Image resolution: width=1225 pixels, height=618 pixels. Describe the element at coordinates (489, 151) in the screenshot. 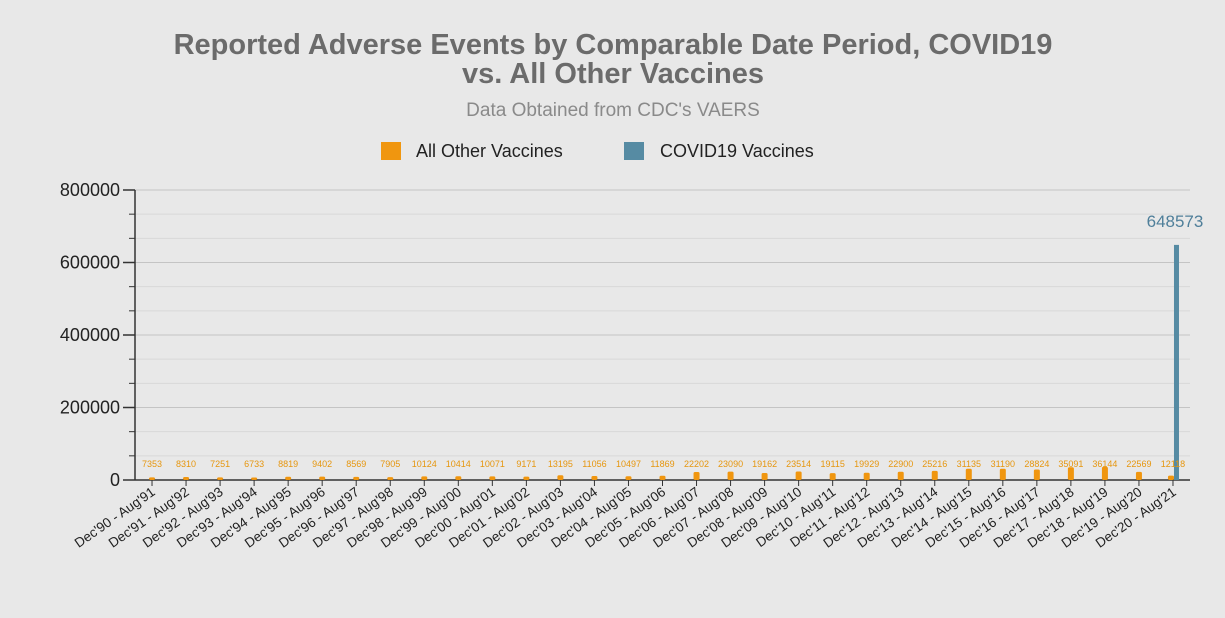

I see `legend-label-other: All Other Vaccines` at that location.